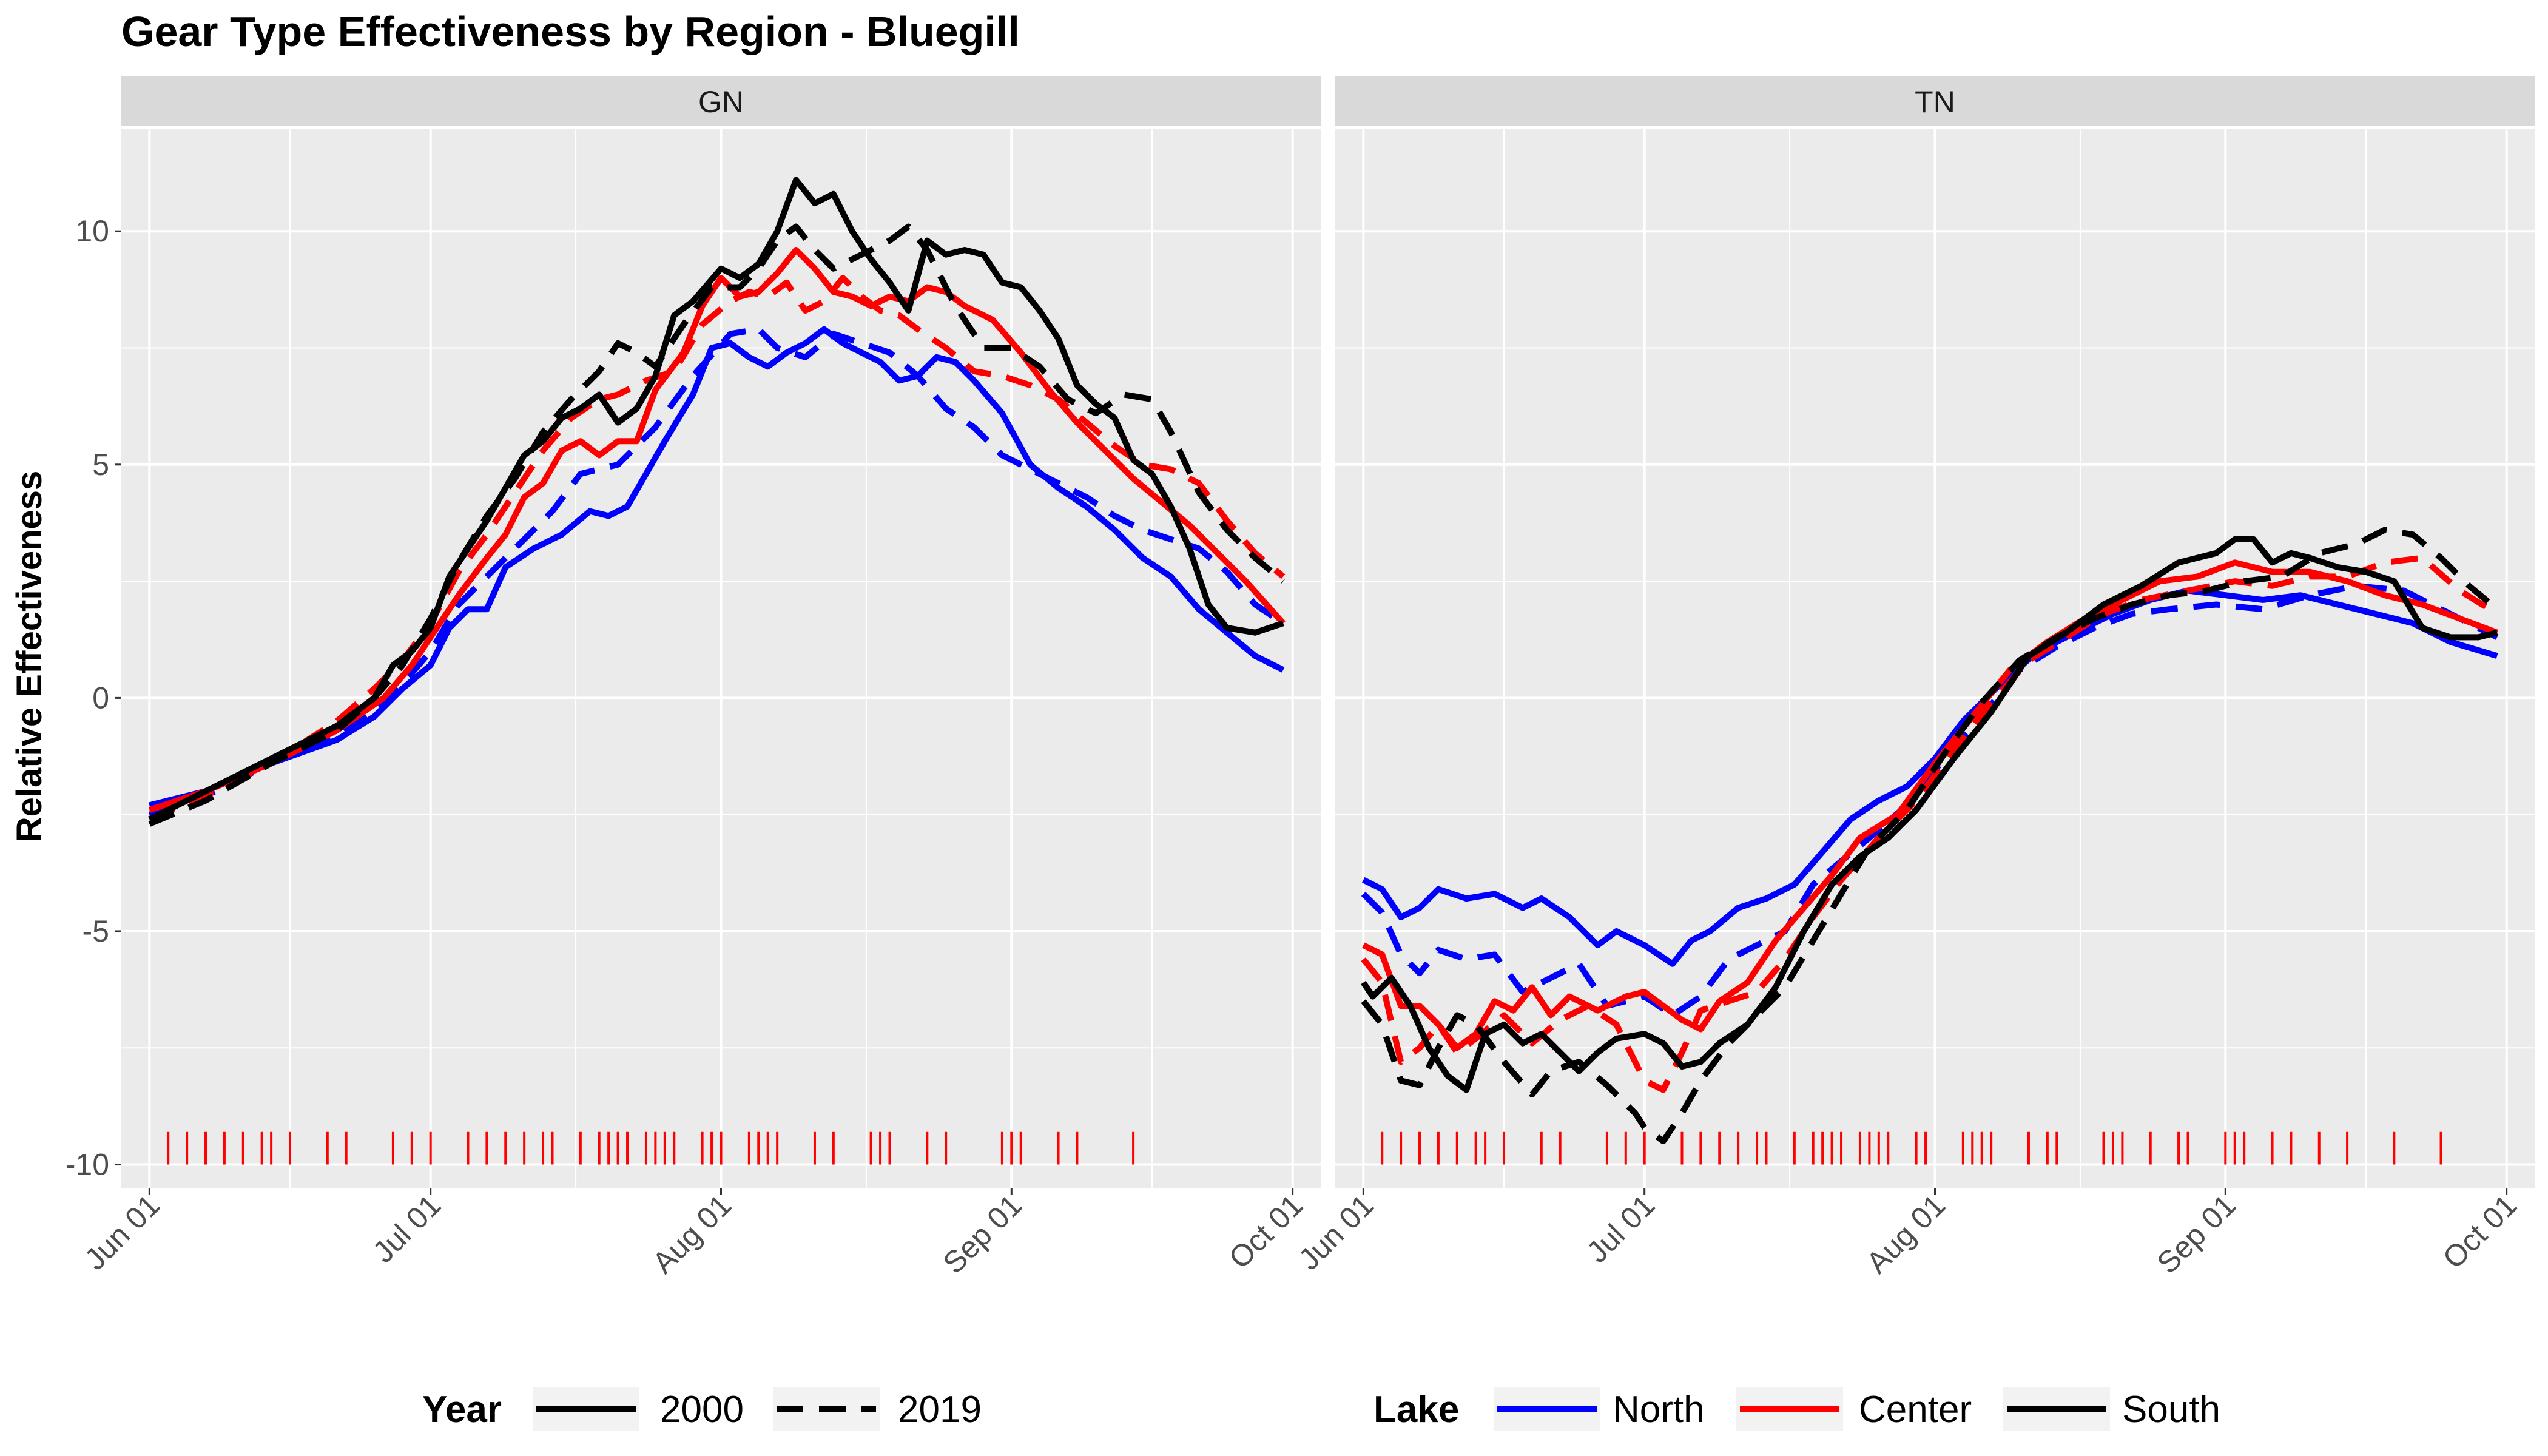  What do you see at coordinates (29, 657) in the screenshot?
I see `y-axis-title: Relative Effectiveness` at bounding box center [29, 657].